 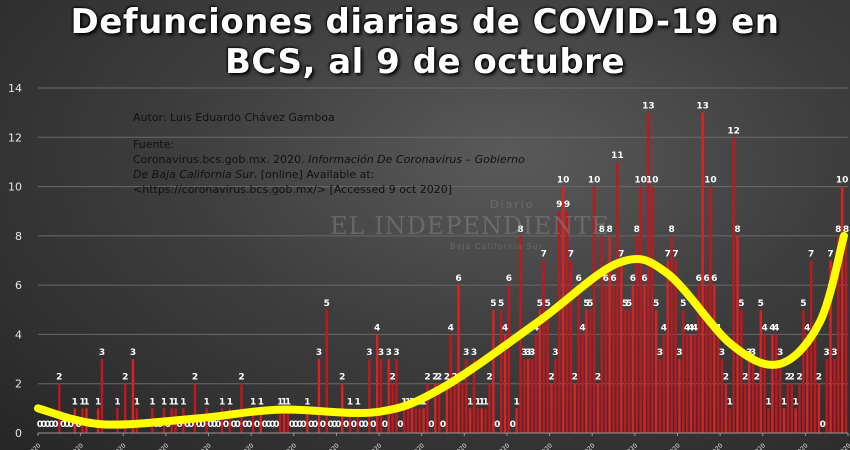 What do you see at coordinates (470, 226) in the screenshot?
I see `watermark-main: EL INDEPENDIENTE` at bounding box center [470, 226].